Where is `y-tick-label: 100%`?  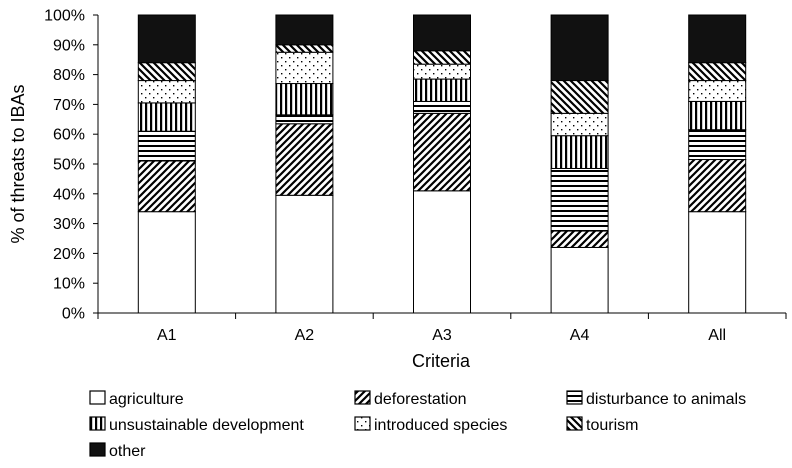 y-tick-label: 100% is located at coordinates (64, 16).